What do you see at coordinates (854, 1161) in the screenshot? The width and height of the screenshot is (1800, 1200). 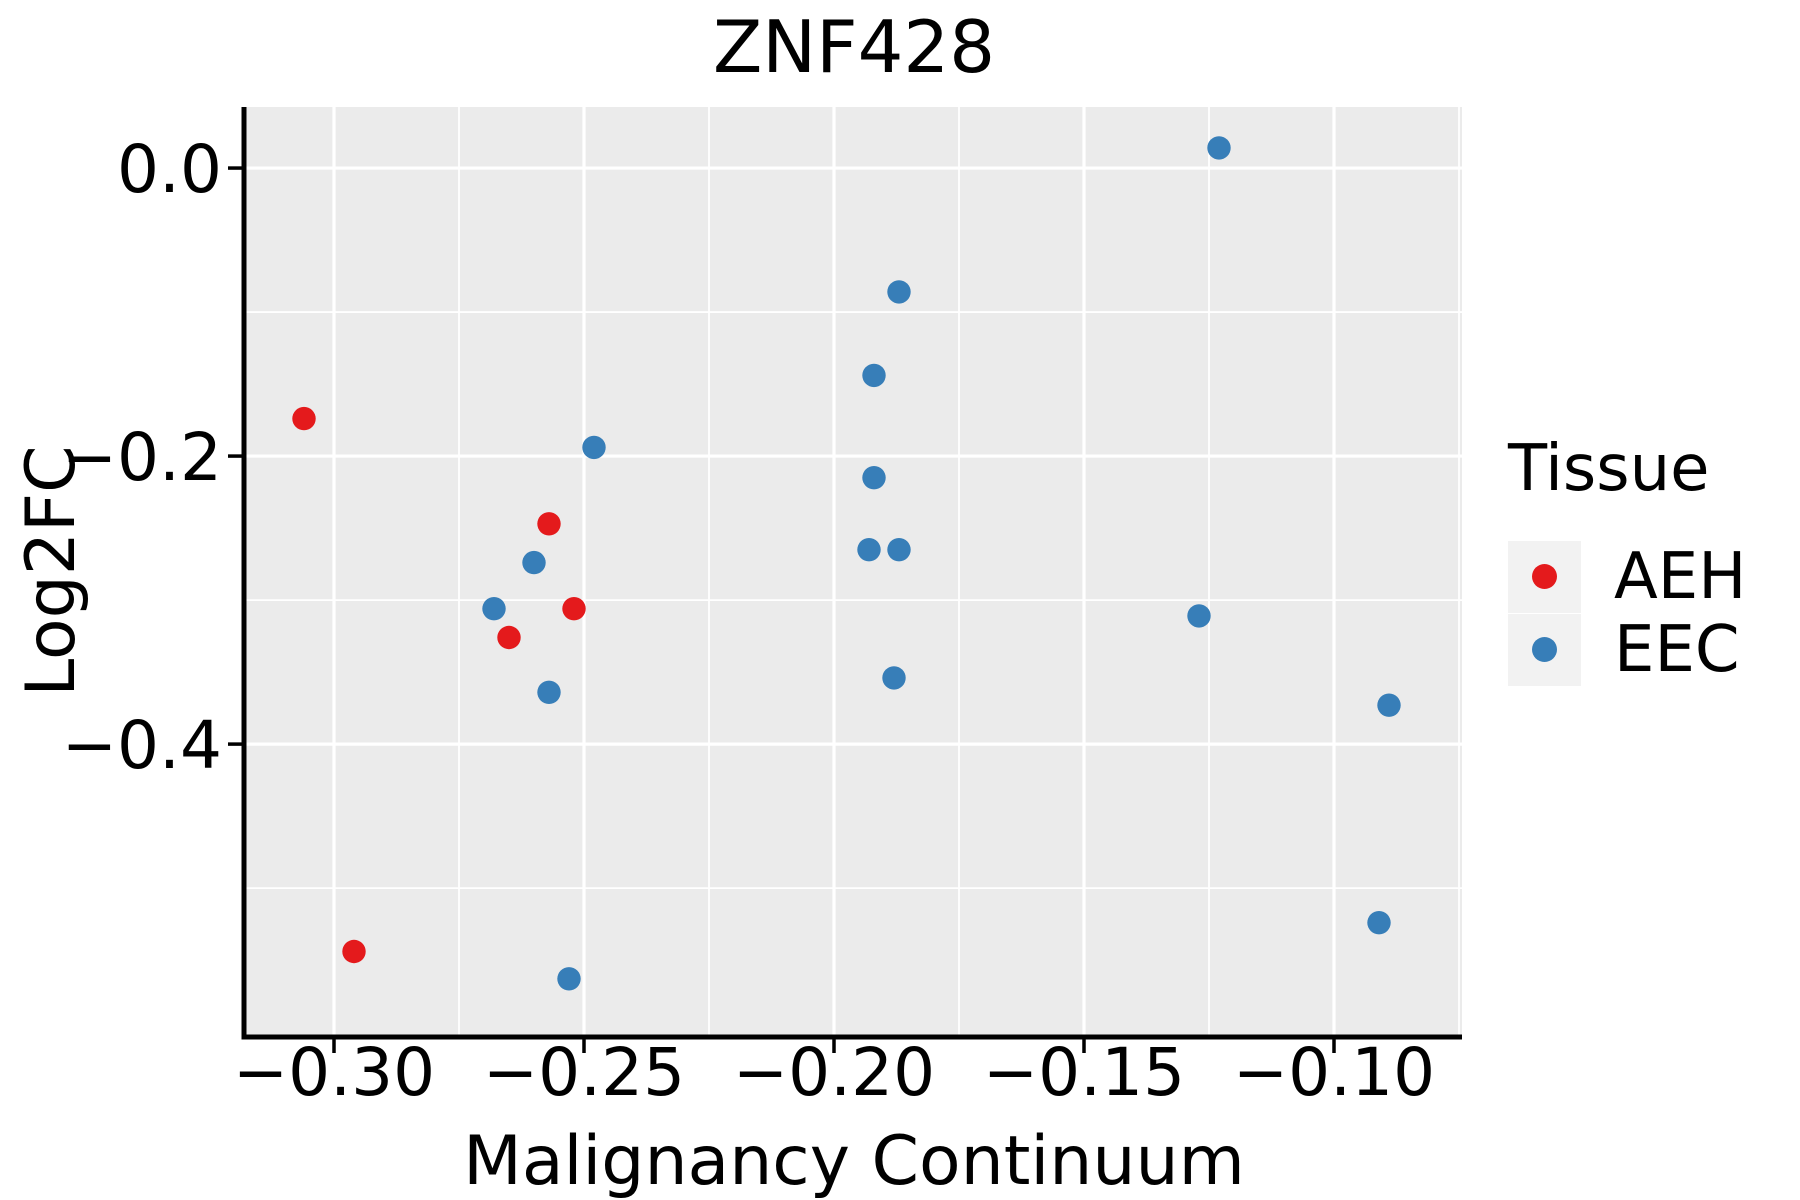 I see `x-axis-label: Malignancy Continuum` at bounding box center [854, 1161].